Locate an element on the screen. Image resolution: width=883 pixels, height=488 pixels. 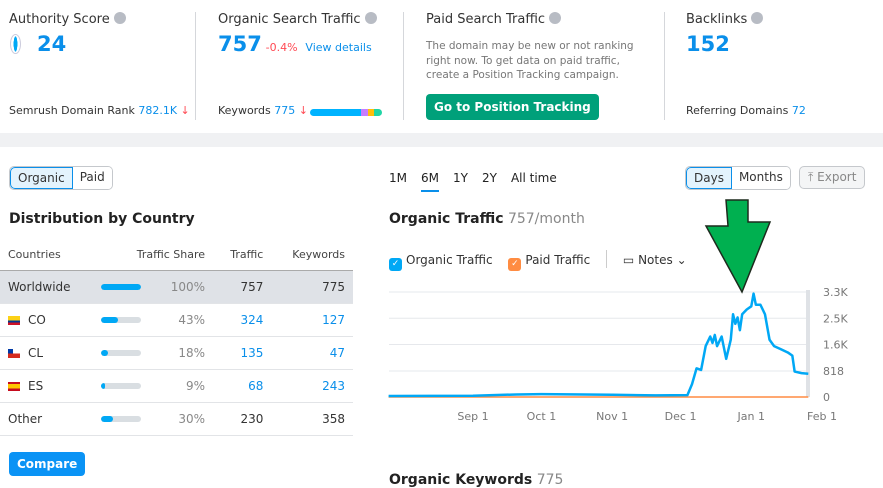
range-all-time: All time is located at coordinates (533, 178).